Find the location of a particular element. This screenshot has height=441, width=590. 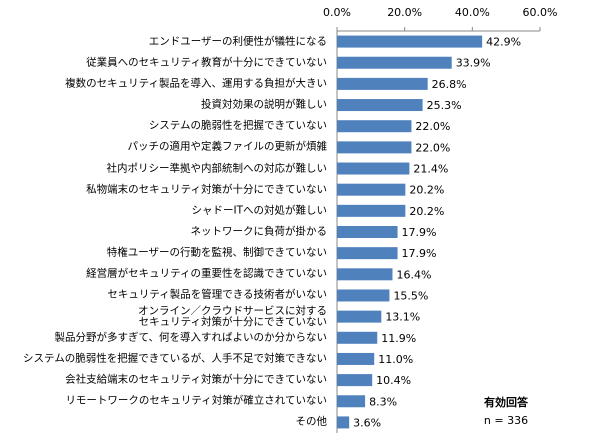

value-label: 3.6% is located at coordinates (367, 422).